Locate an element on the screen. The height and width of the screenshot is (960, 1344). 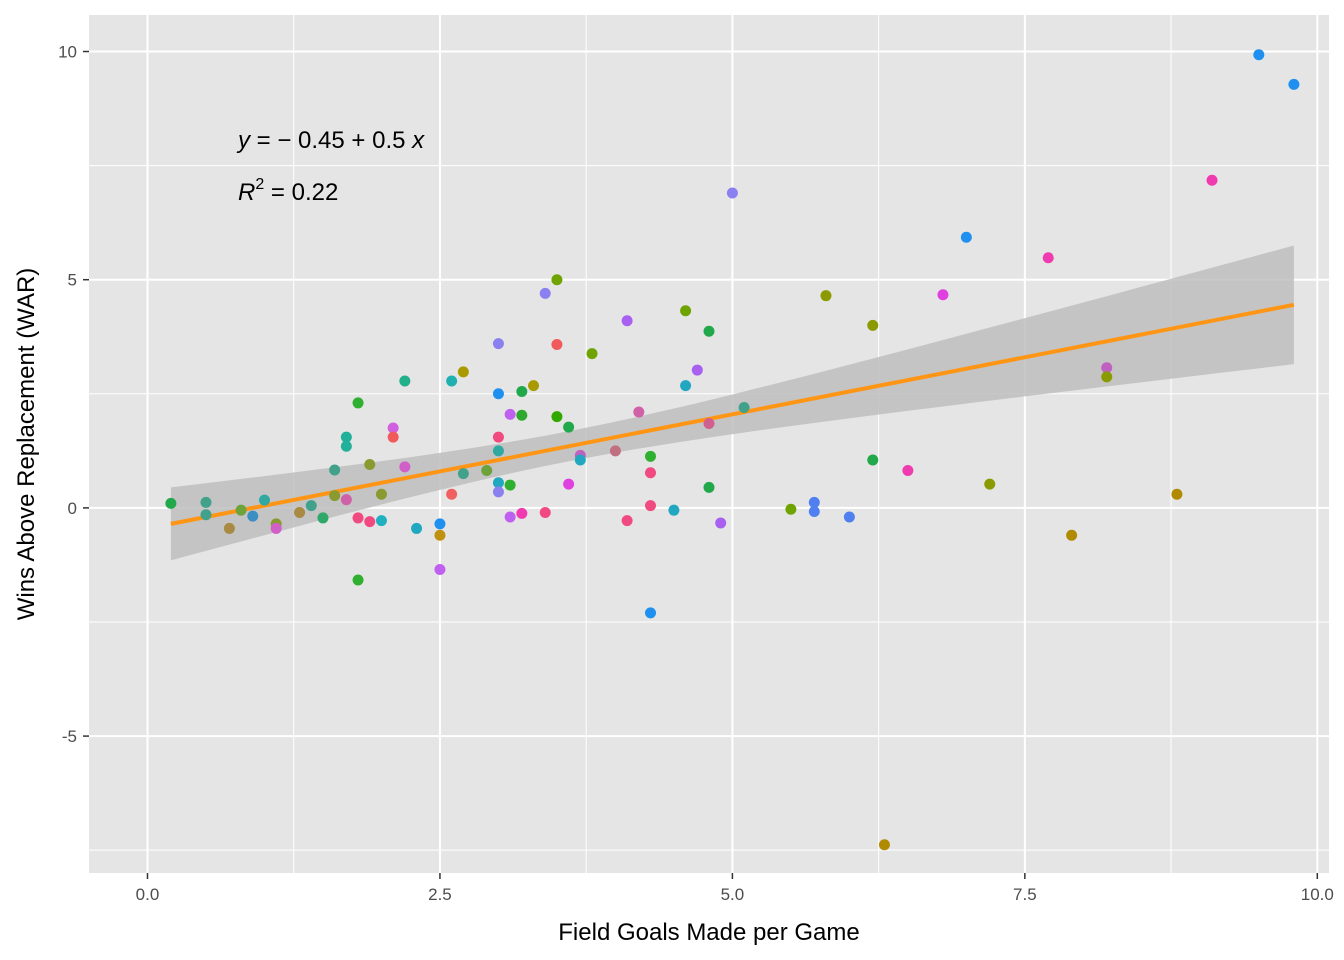
y-tick-label: 10 is located at coordinates (67, 52).